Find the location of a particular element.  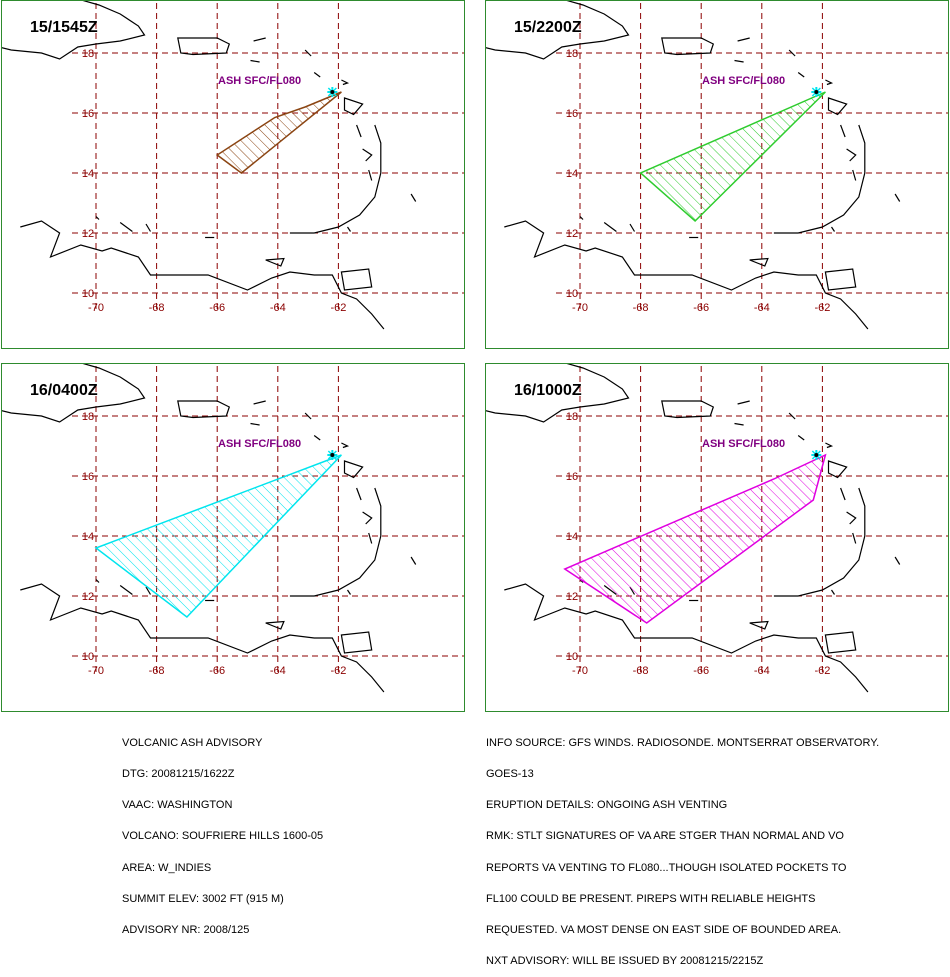

advisory-line: SUMMIT ELEV: 3002 FT (915 M) is located at coordinates (203, 898).